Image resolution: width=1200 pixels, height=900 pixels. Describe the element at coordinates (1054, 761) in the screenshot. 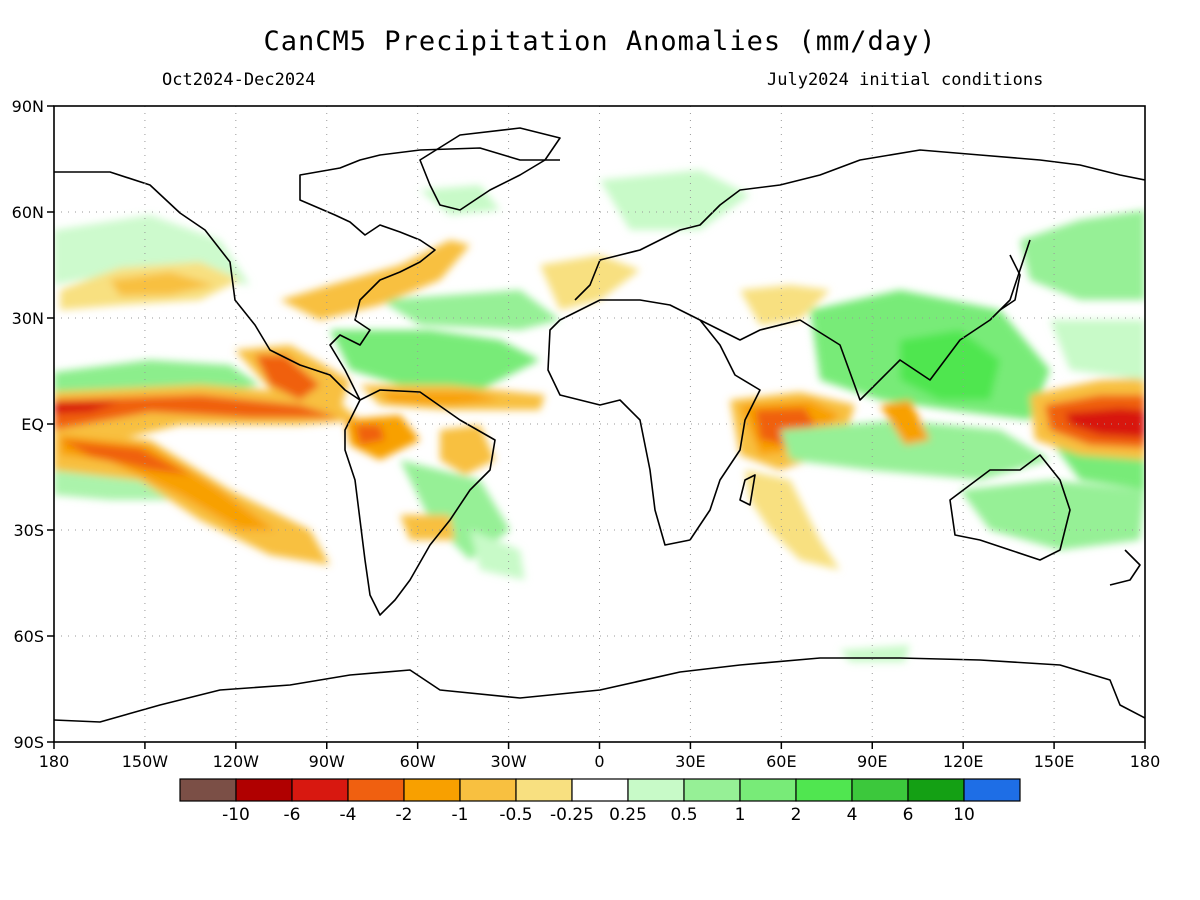

I see `x-tick-label: 150E` at that location.